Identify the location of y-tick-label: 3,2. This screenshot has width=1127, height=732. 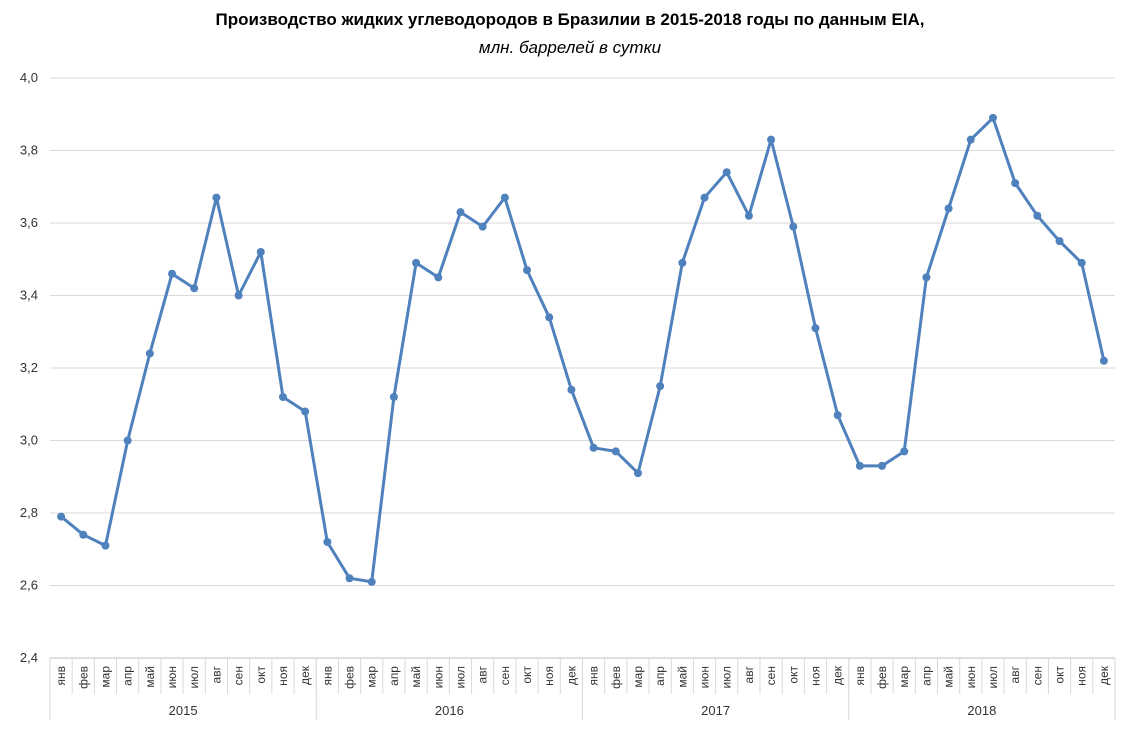
(29, 367).